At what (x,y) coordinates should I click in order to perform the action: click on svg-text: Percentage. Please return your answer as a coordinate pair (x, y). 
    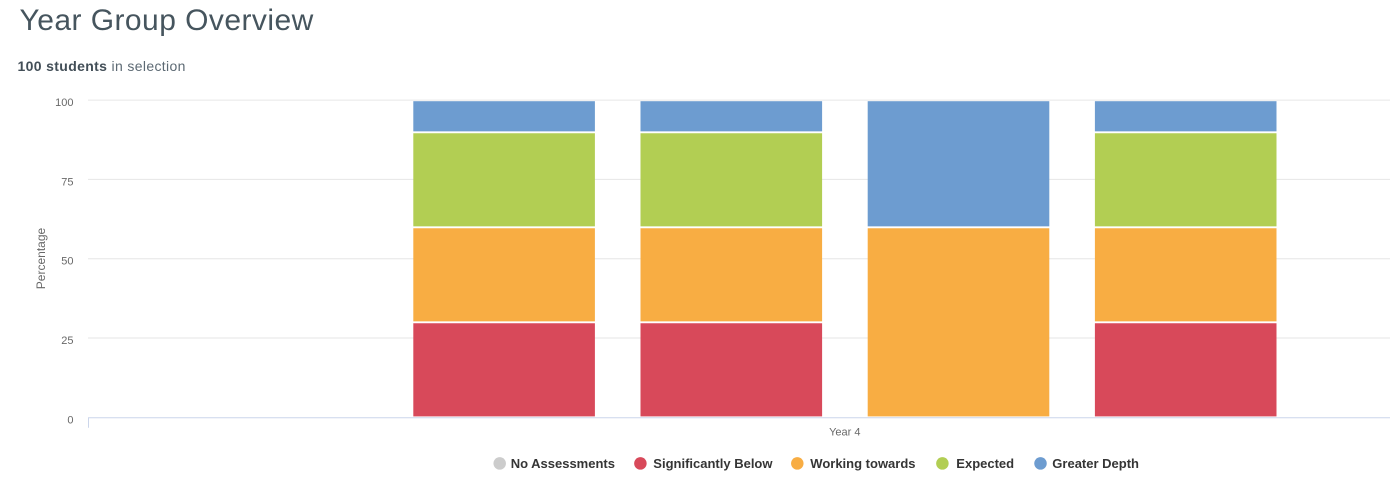
    Looking at the image, I should click on (41, 258).